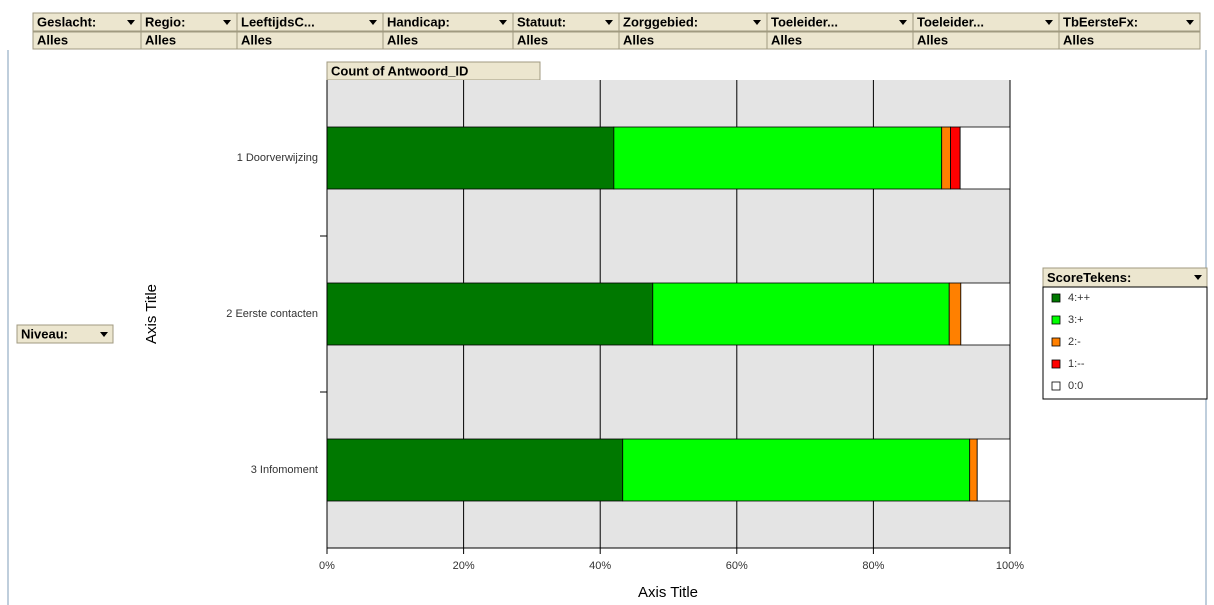 This screenshot has height=605, width=1214. What do you see at coordinates (1076, 320) in the screenshot?
I see `legend-label: 3:+` at bounding box center [1076, 320].